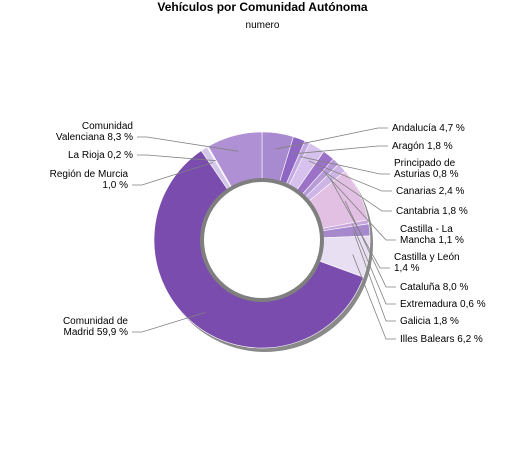  I want to click on slice-label-8: Extremadura 0,6 %, so click(443, 304).